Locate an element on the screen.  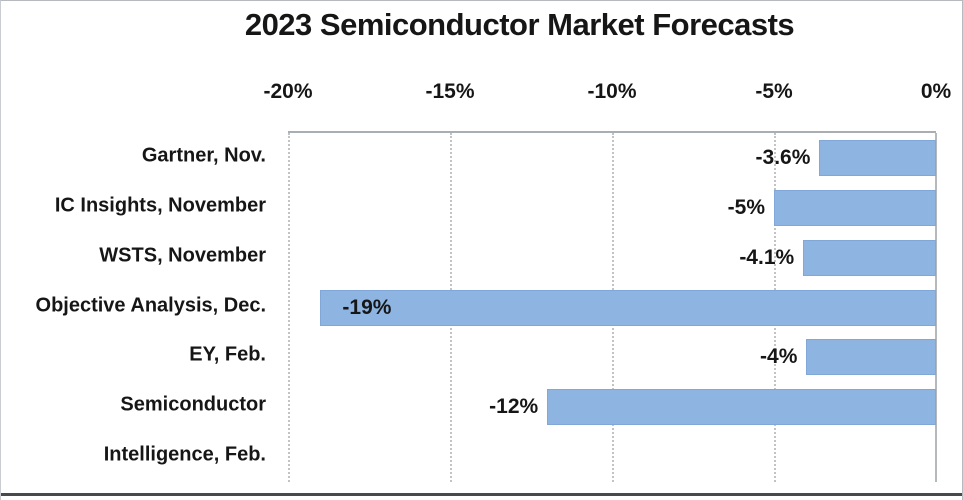
category-label: Intelligence, Feb. is located at coordinates (184, 454).